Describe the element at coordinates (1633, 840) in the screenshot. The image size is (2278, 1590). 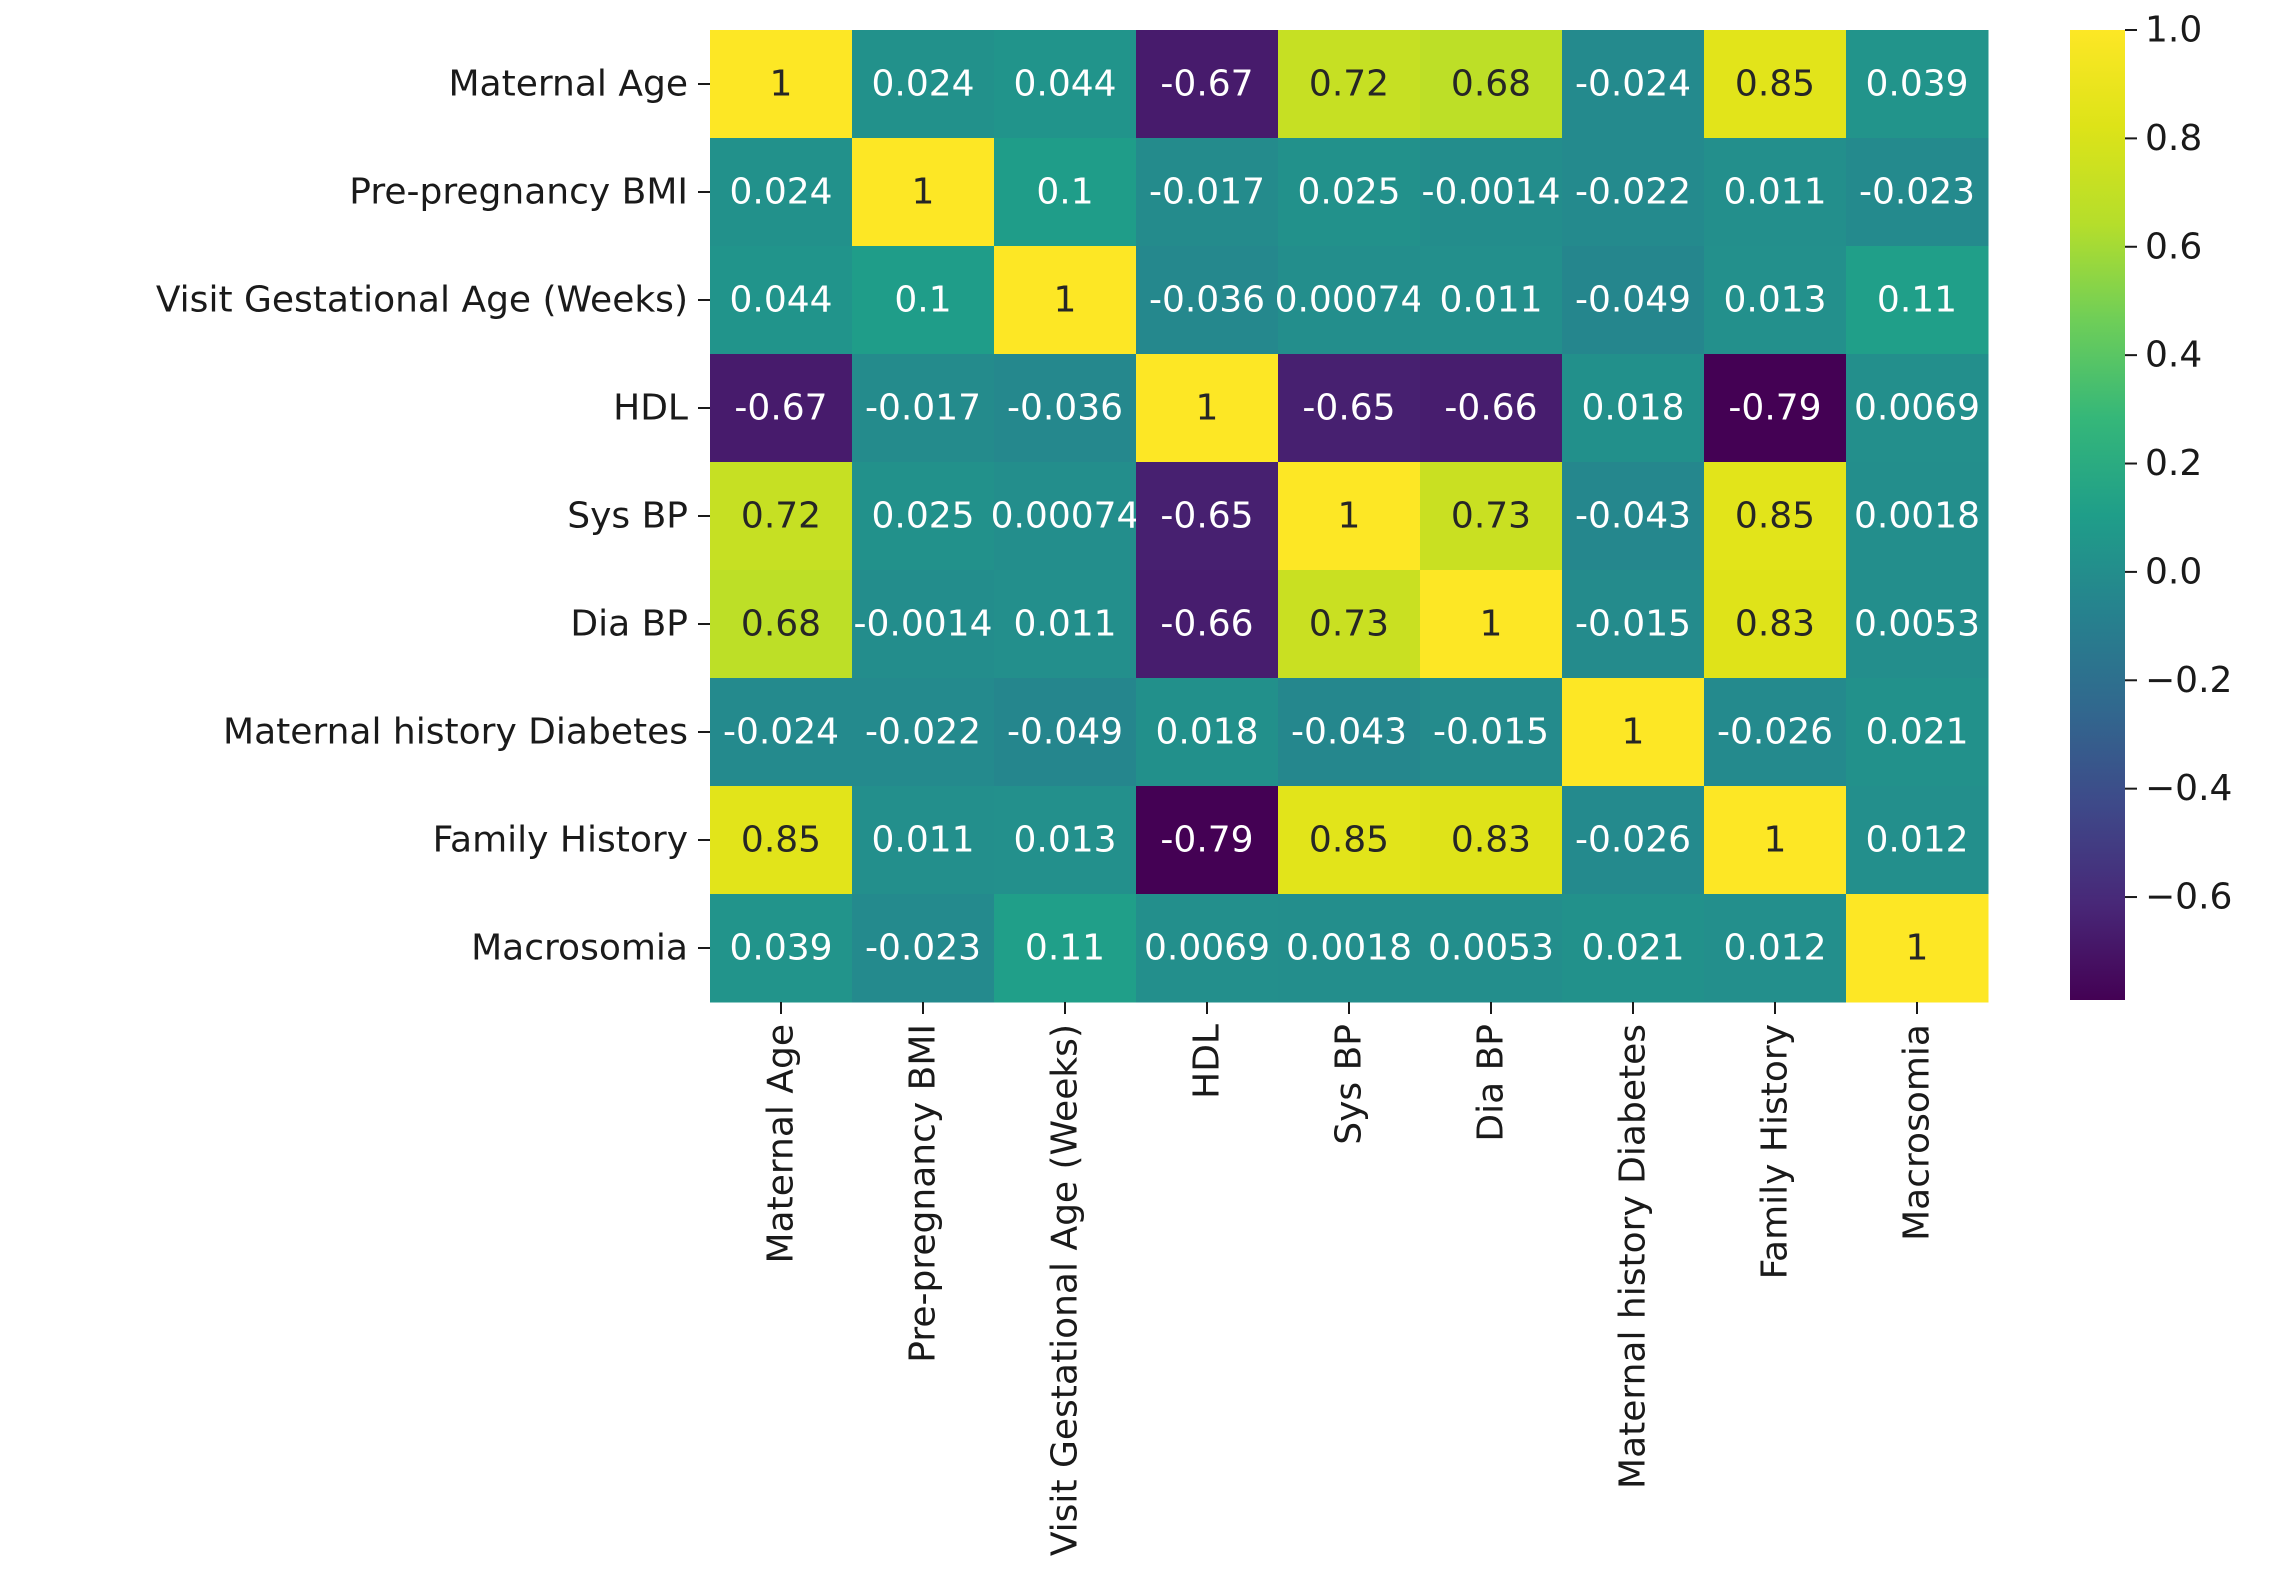
I see `cell-value-label: -0.026` at that location.